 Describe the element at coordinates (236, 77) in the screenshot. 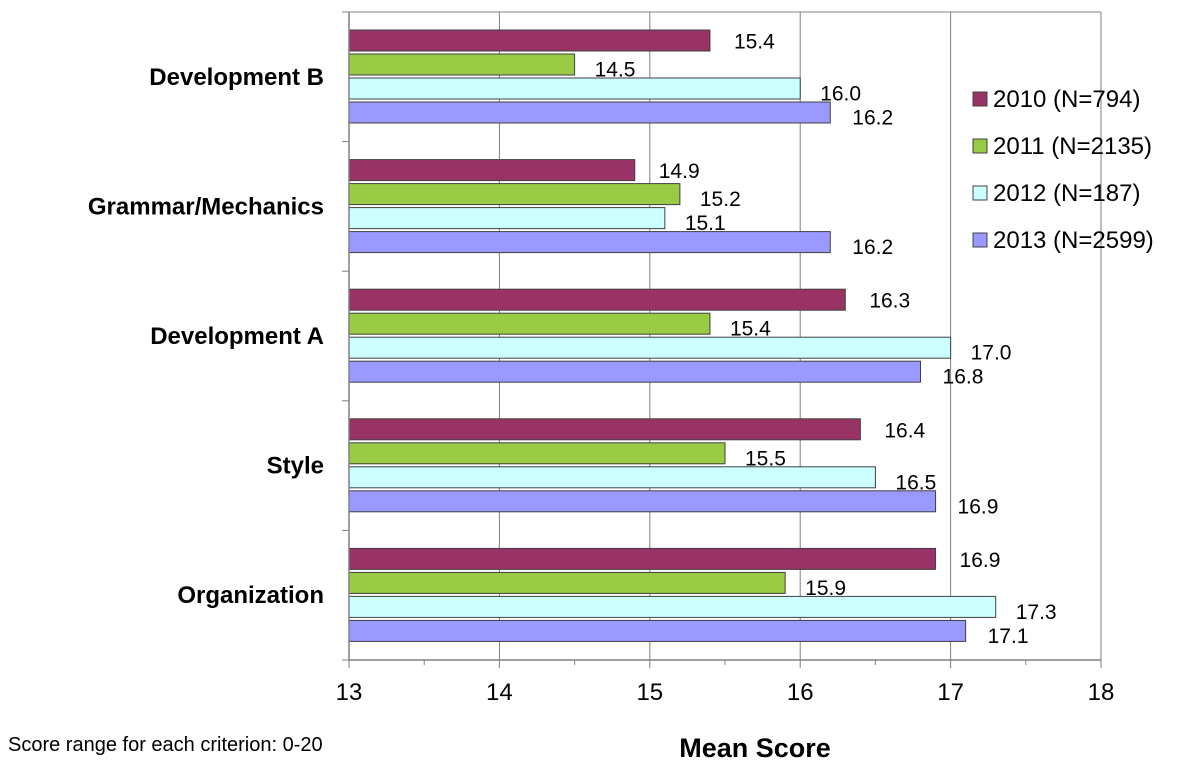

I see `category-label: Development B` at that location.